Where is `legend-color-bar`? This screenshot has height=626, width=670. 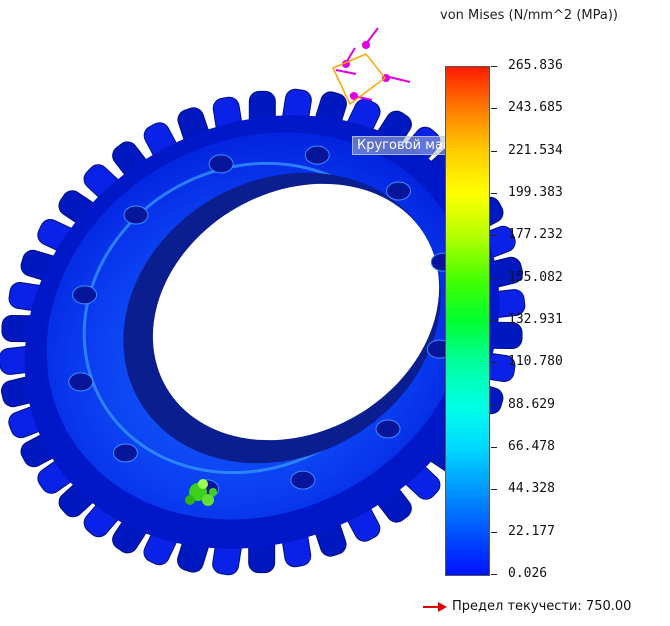 legend-color-bar is located at coordinates (467, 321).